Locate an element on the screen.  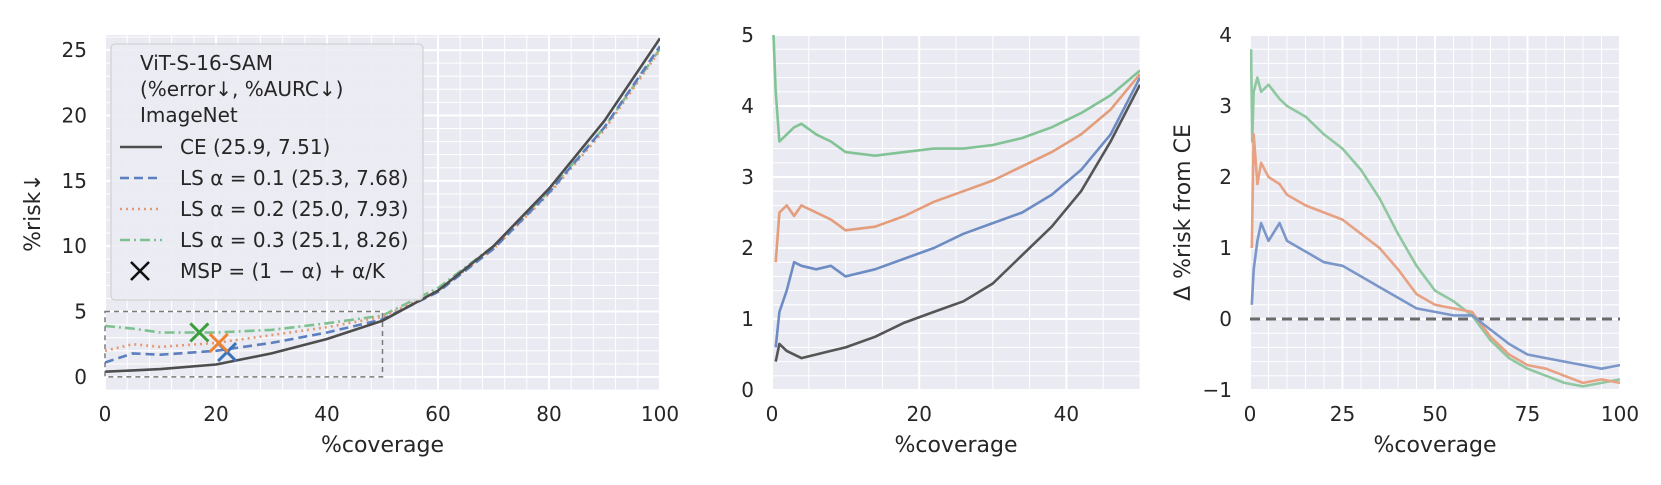
legend-title: ViT-S-16-SAM is located at coordinates (206, 63).